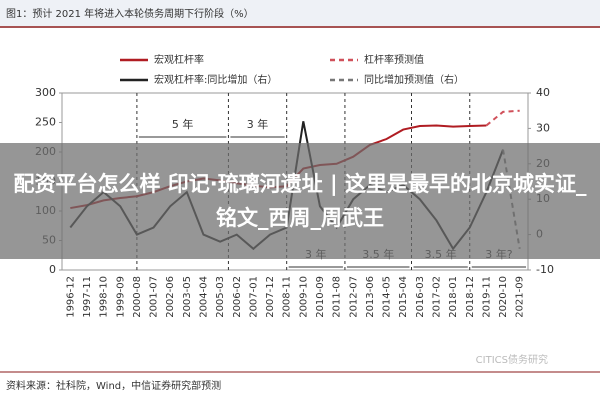 This screenshot has width=600, height=404. Describe the element at coordinates (394, 59) in the screenshot. I see `legend-label: 杠杆率预测值` at that location.